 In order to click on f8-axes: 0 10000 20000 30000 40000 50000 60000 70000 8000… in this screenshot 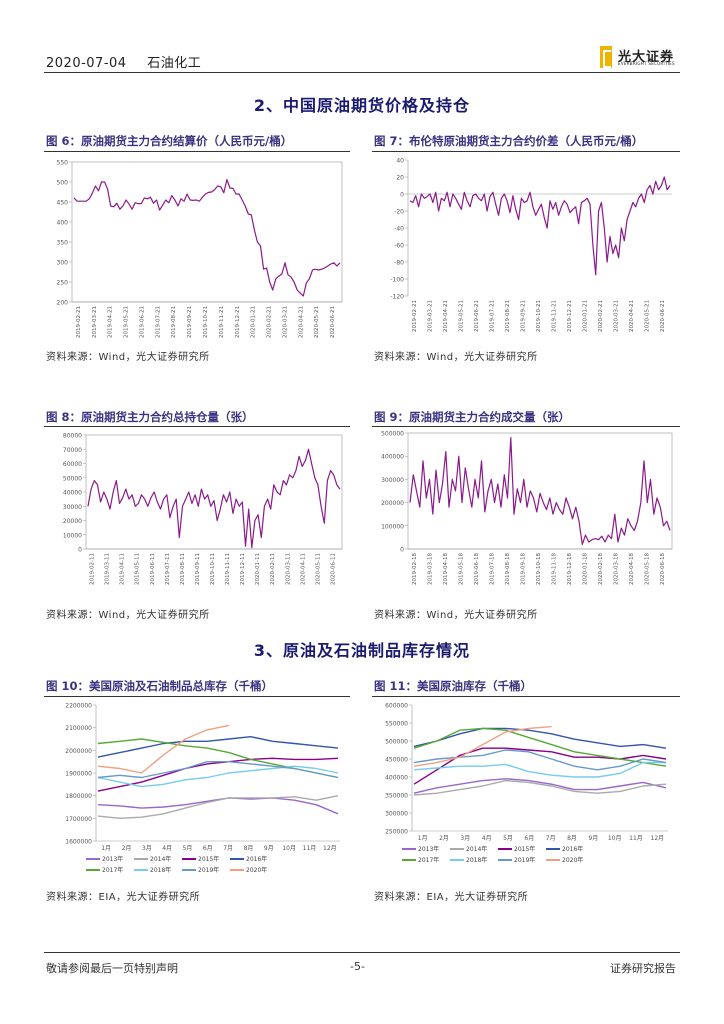, I will do `click(203, 509)`.